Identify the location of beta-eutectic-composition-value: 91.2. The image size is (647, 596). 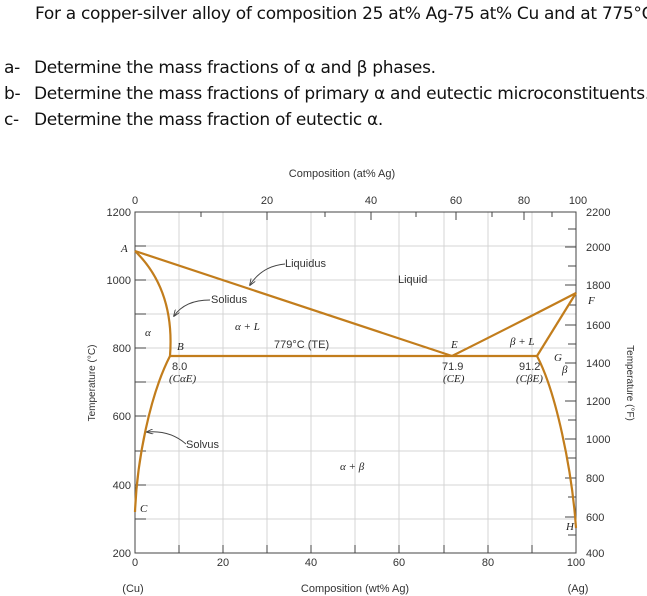
(529, 367).